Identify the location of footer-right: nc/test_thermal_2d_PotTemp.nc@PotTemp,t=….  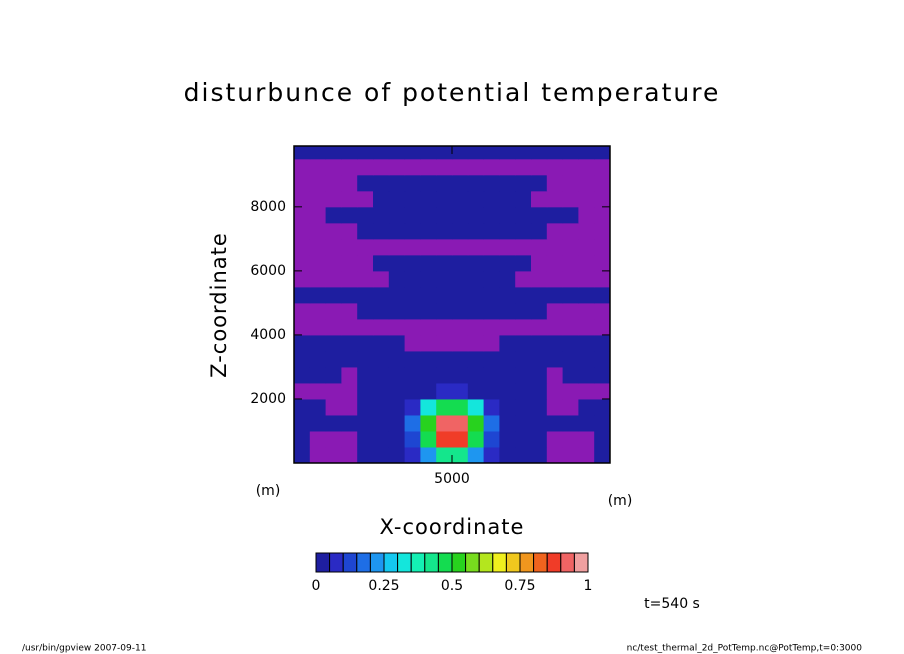
(745, 649).